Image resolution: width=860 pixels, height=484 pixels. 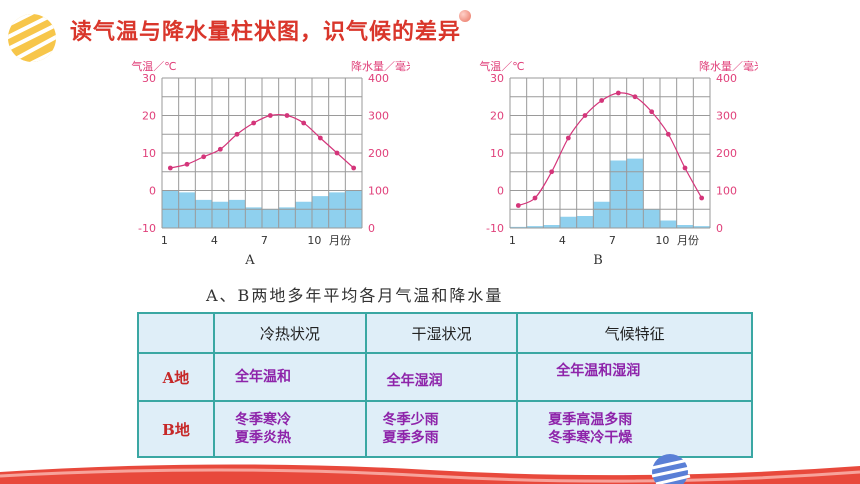 What do you see at coordinates (176, 377) in the screenshot?
I see `row-label-a: A地` at bounding box center [176, 377].